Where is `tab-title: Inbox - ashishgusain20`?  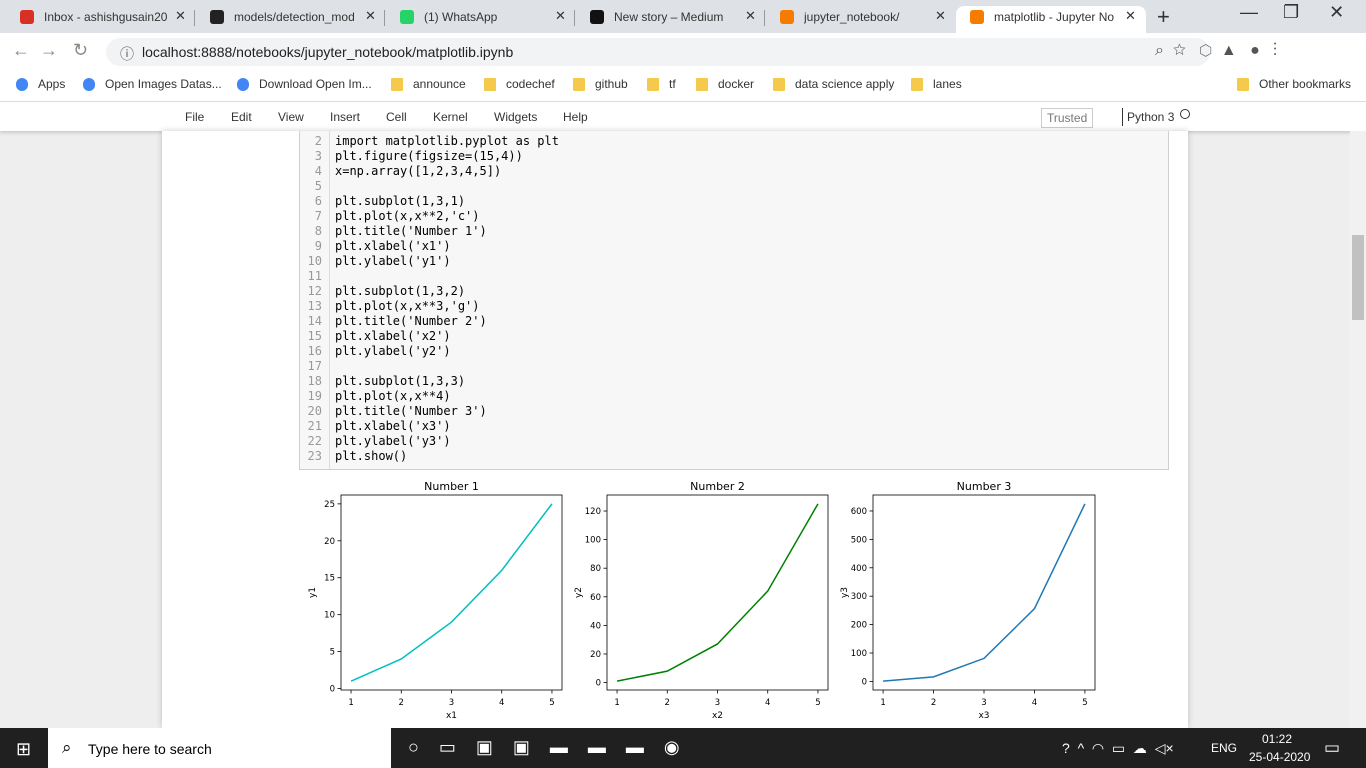 tab-title: Inbox - ashishgusain20 is located at coordinates (106, 17).